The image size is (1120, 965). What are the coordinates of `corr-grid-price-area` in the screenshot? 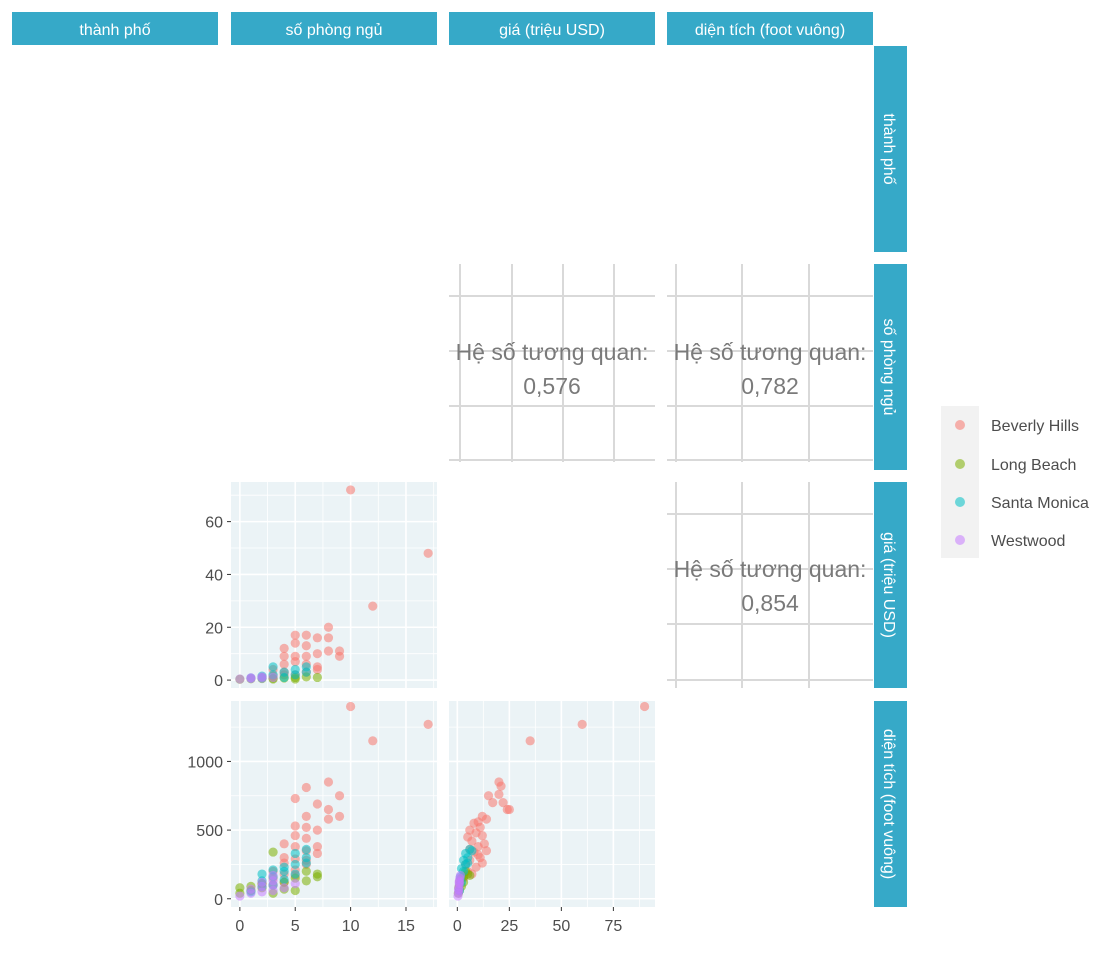 It's located at (770, 585).